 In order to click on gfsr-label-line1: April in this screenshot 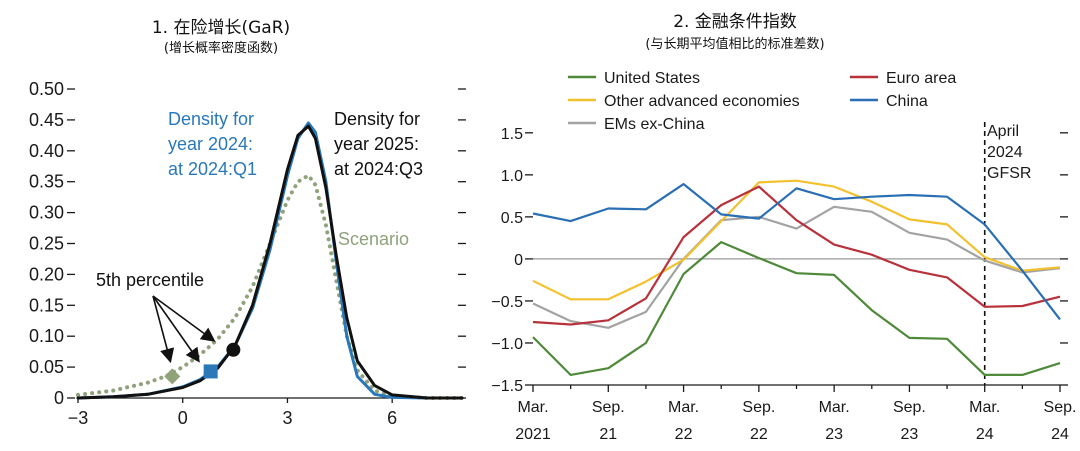, I will do `click(1003, 131)`.